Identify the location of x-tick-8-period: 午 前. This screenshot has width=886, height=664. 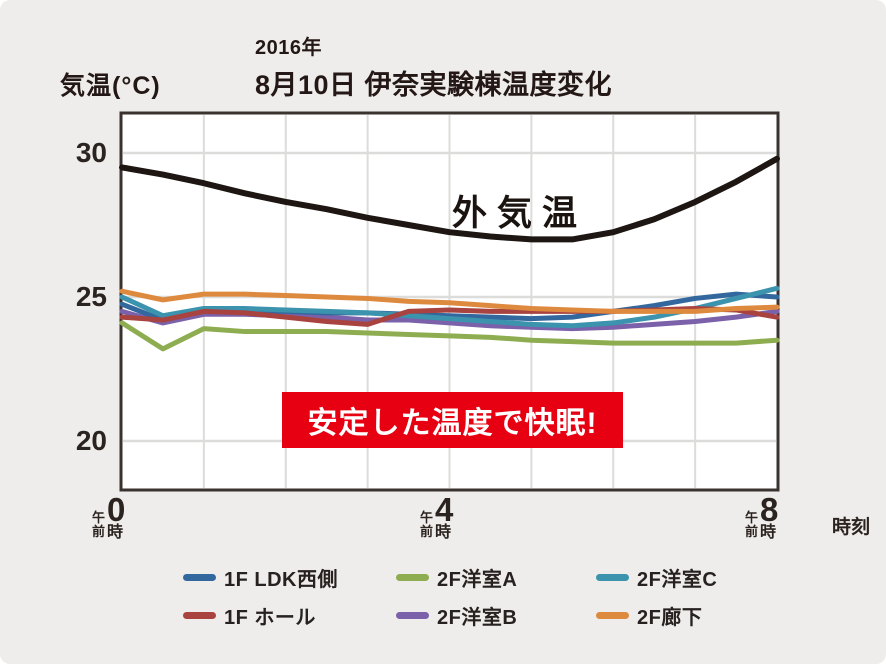
(751, 525).